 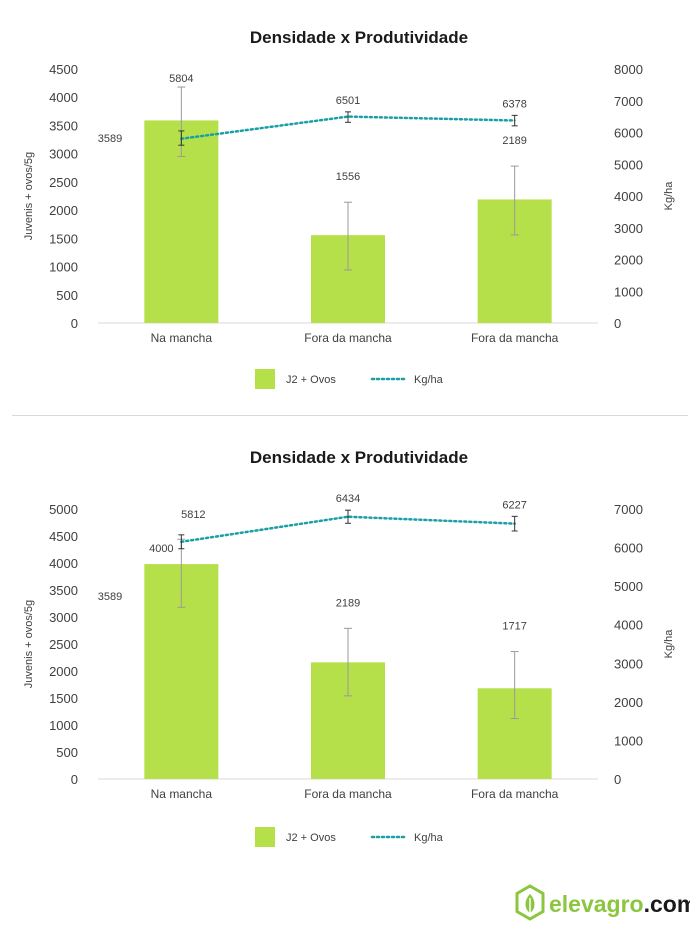 I want to click on line-data-label: 5804, so click(x=181, y=79).